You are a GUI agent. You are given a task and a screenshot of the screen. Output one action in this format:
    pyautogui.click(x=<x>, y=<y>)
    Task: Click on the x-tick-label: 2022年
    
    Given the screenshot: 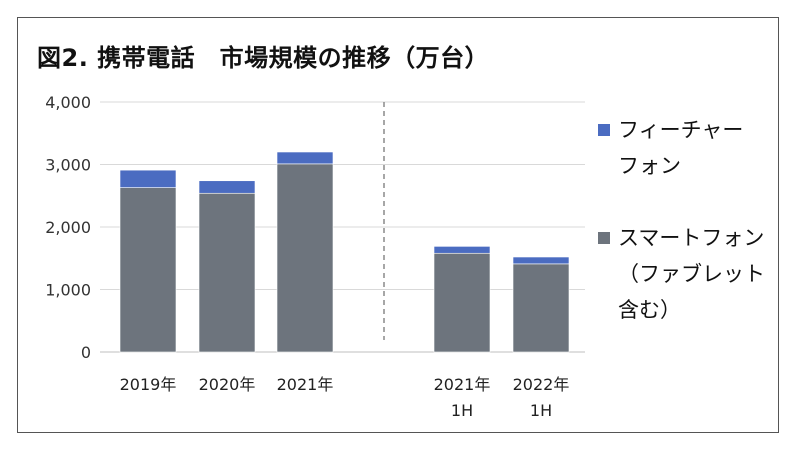 What is the action you would take?
    pyautogui.click(x=541, y=384)
    